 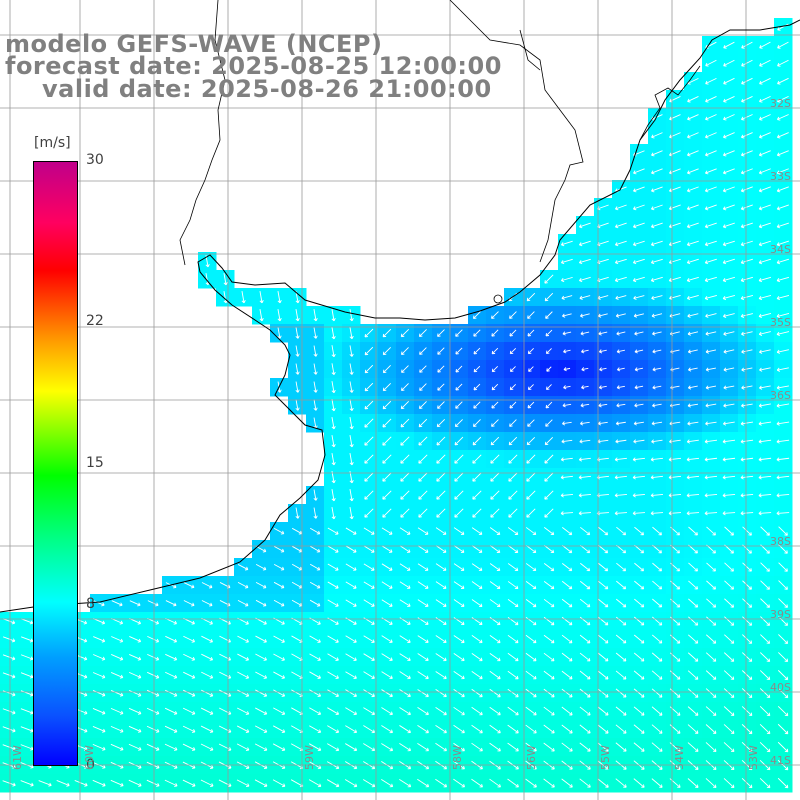 What do you see at coordinates (17, 757) in the screenshot?
I see `longitude-label: 61W` at bounding box center [17, 757].